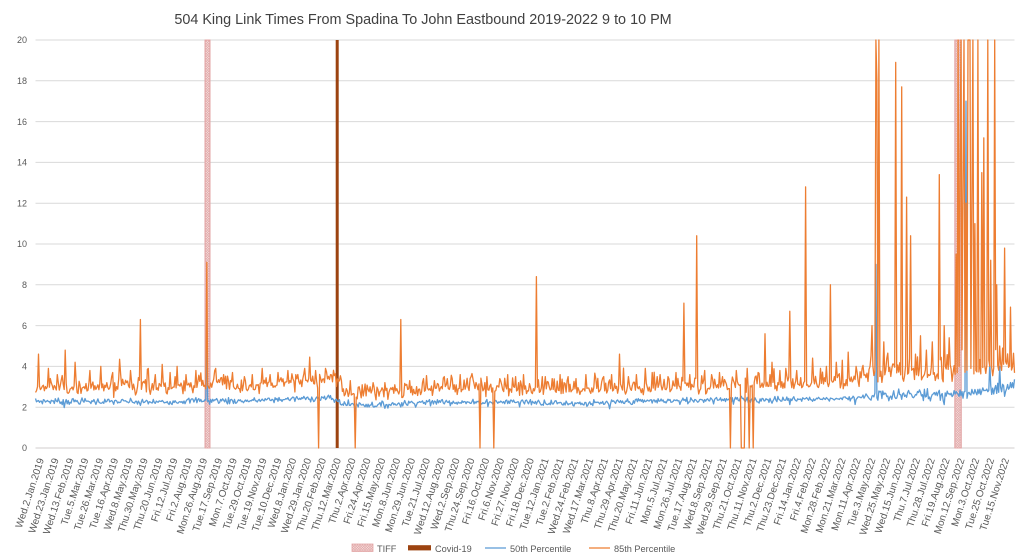 The width and height of the screenshot is (1024, 557). I want to click on svg-text: Covid-19, so click(453, 549).